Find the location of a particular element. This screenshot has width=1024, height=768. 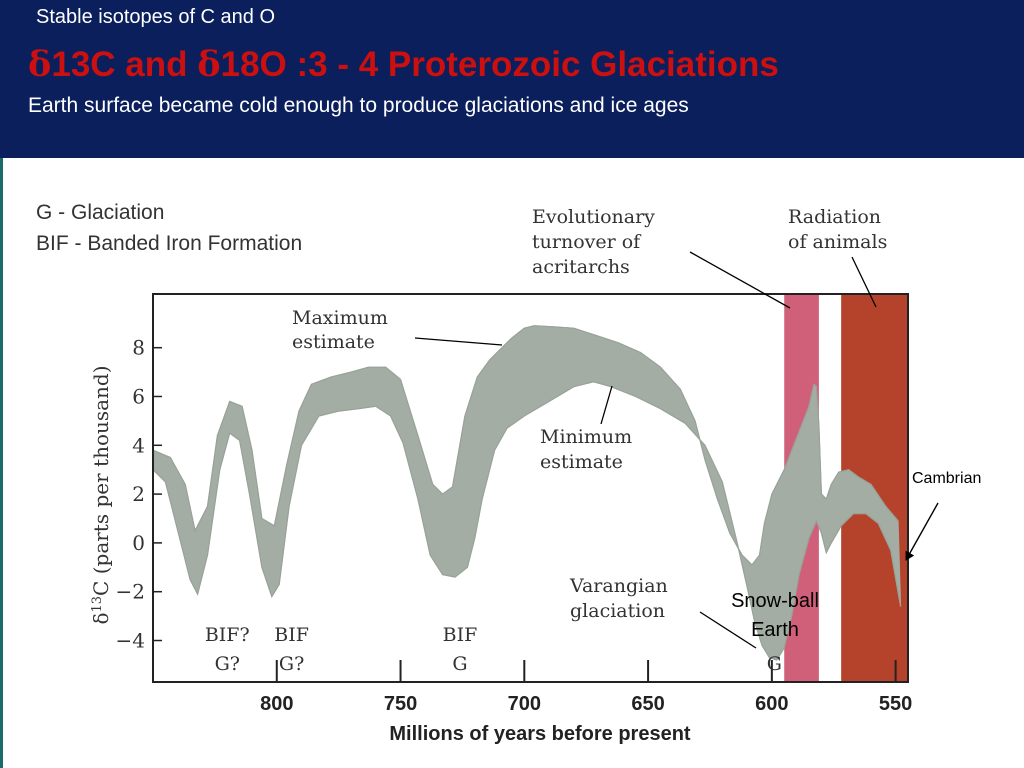

x-tick-label: 800 is located at coordinates (276, 704).